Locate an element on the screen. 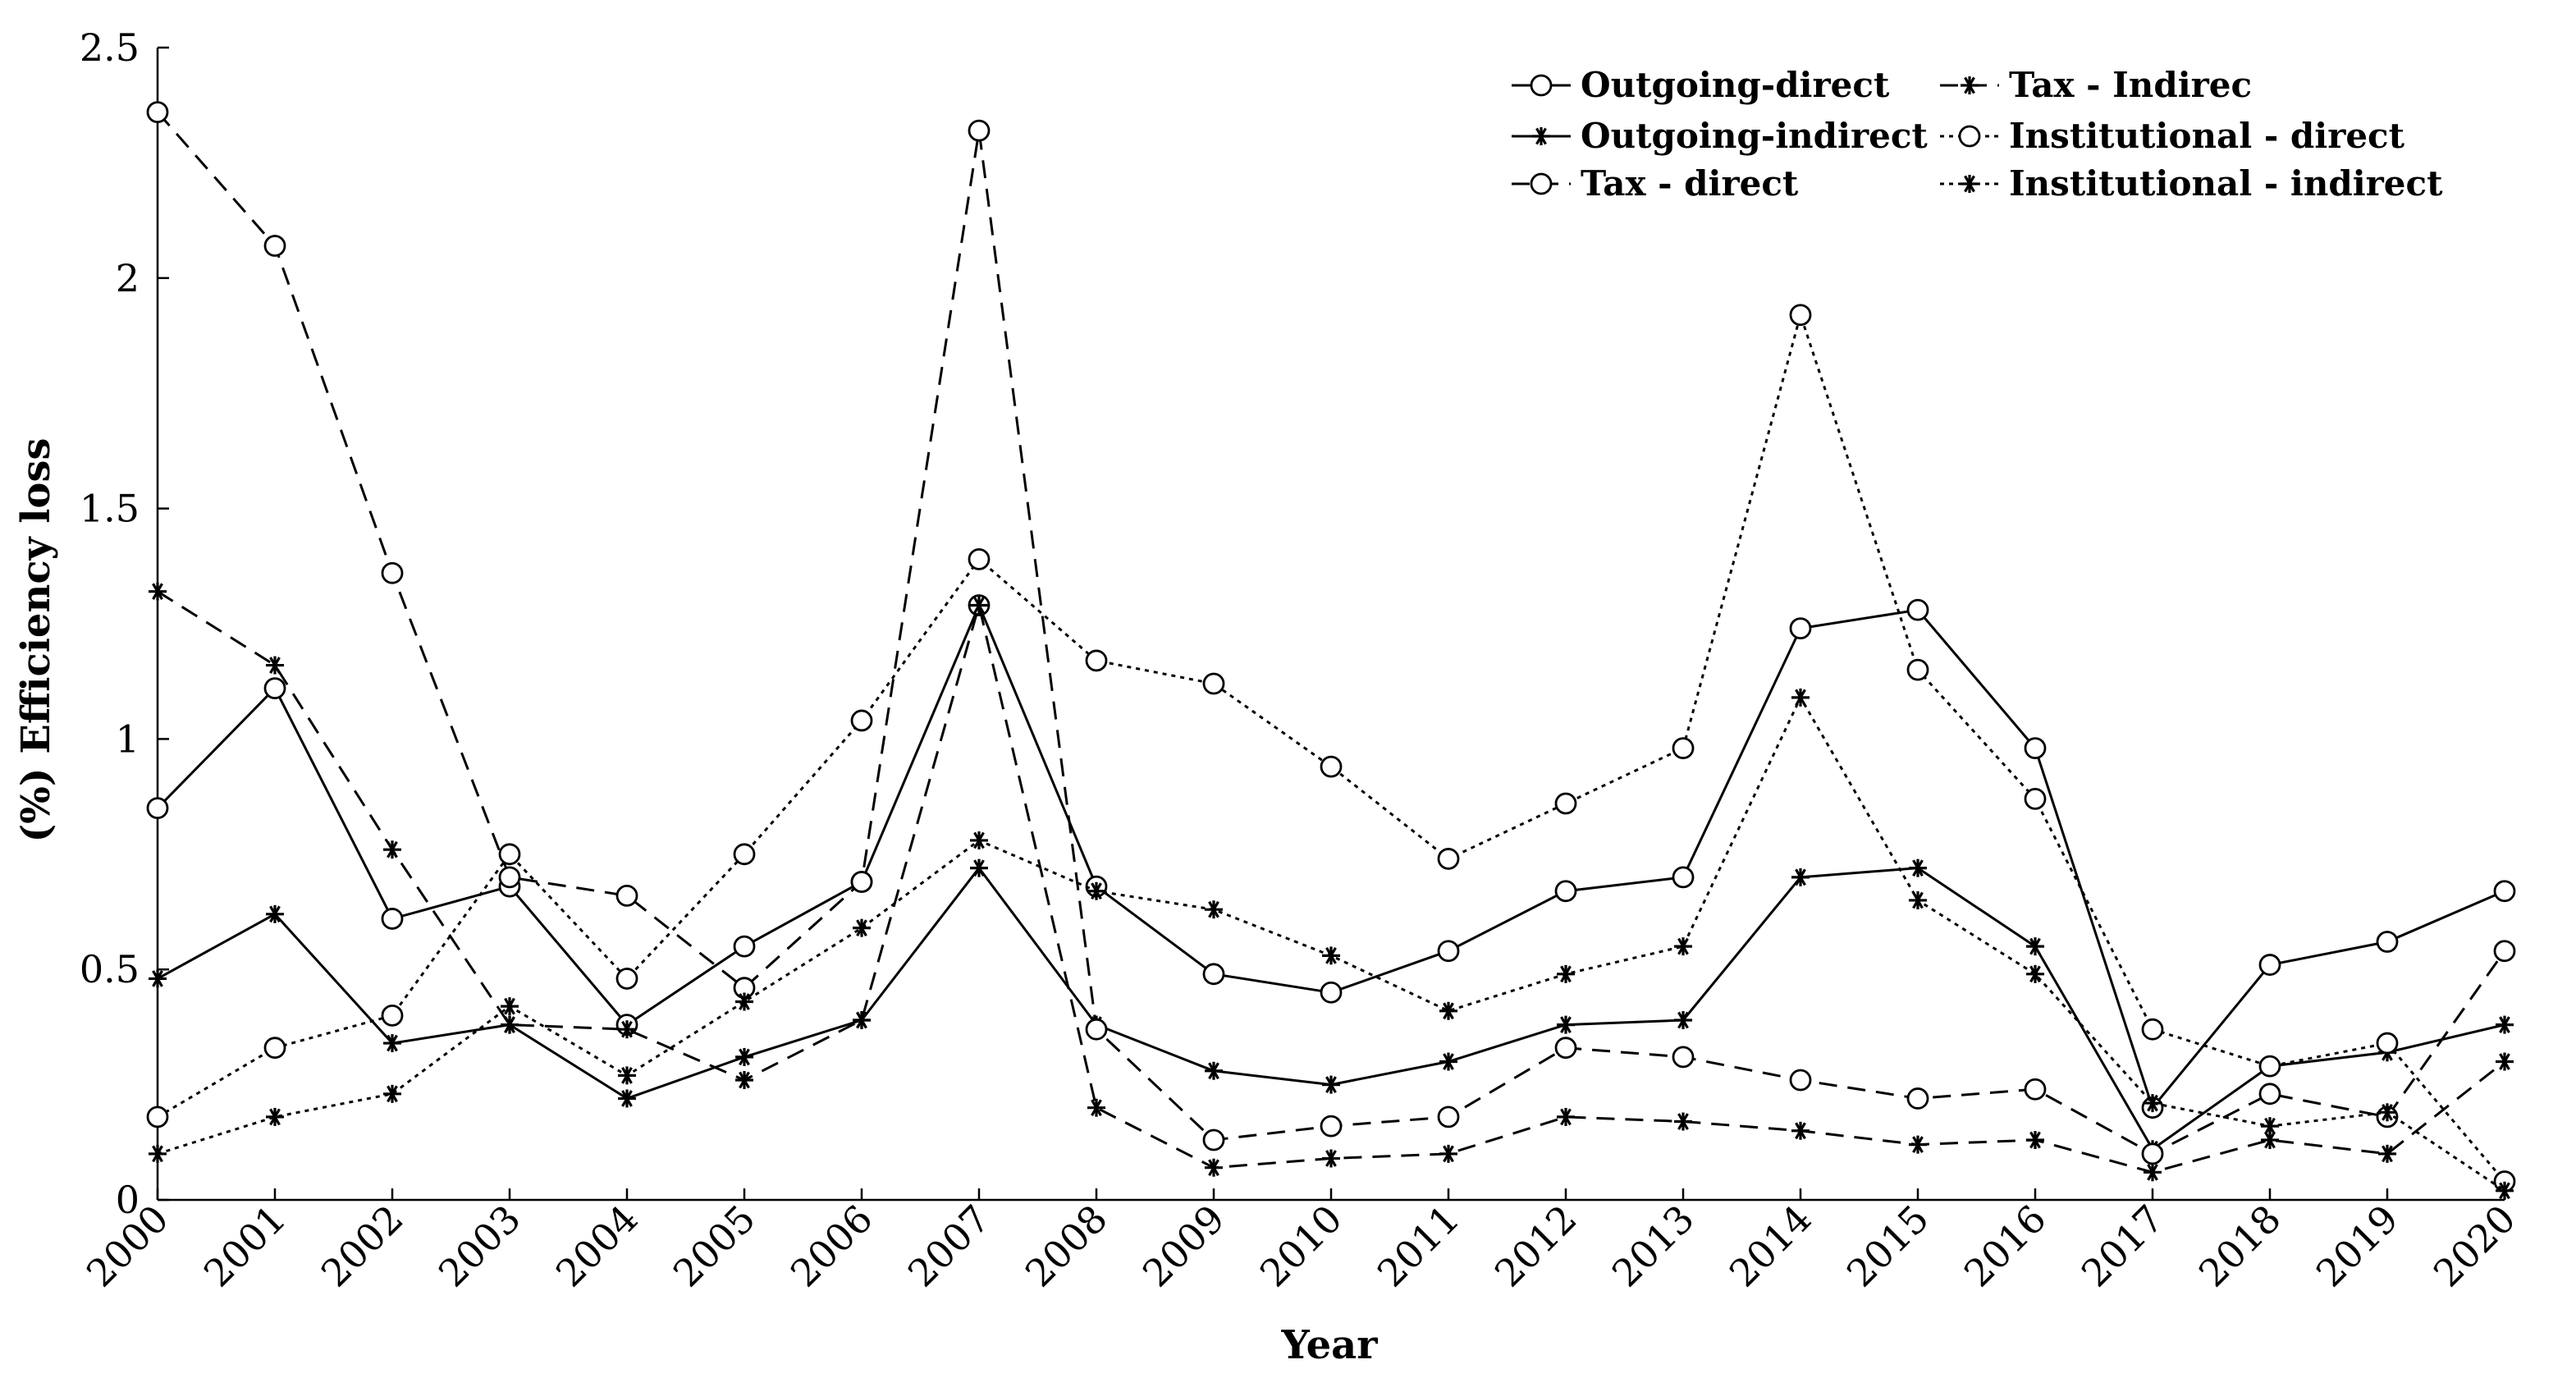  x-tick-label: 2007 is located at coordinates (949, 1247).